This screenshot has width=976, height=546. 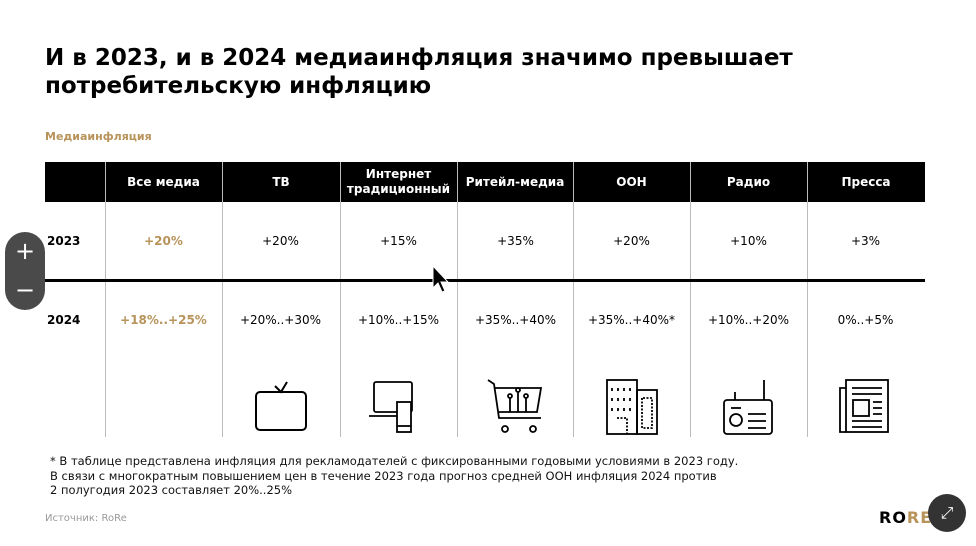 What do you see at coordinates (866, 181) in the screenshot?
I see `col-header: Пресса` at bounding box center [866, 181].